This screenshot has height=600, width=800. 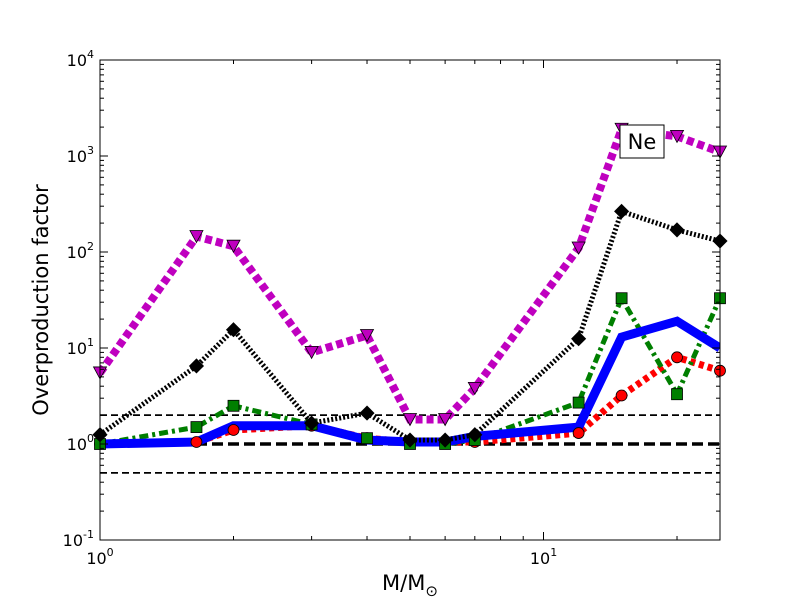 I want to click on y-tick-label-2: 10¹, so click(x=80, y=347).